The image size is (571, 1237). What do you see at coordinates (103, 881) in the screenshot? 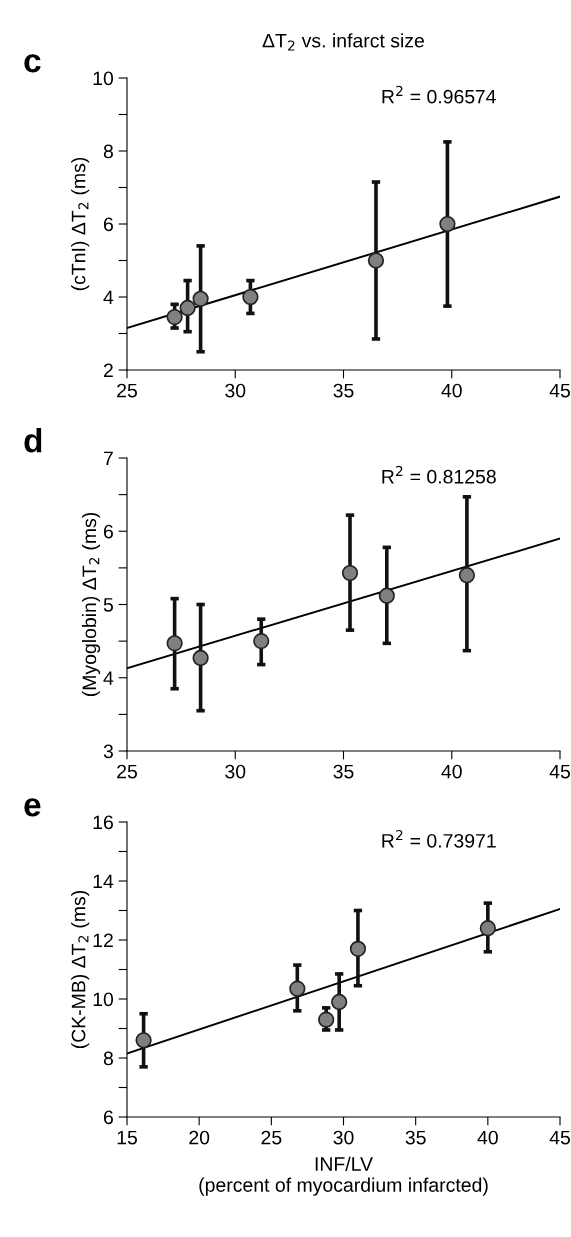
I see `y-tick-label: 14` at bounding box center [103, 881].